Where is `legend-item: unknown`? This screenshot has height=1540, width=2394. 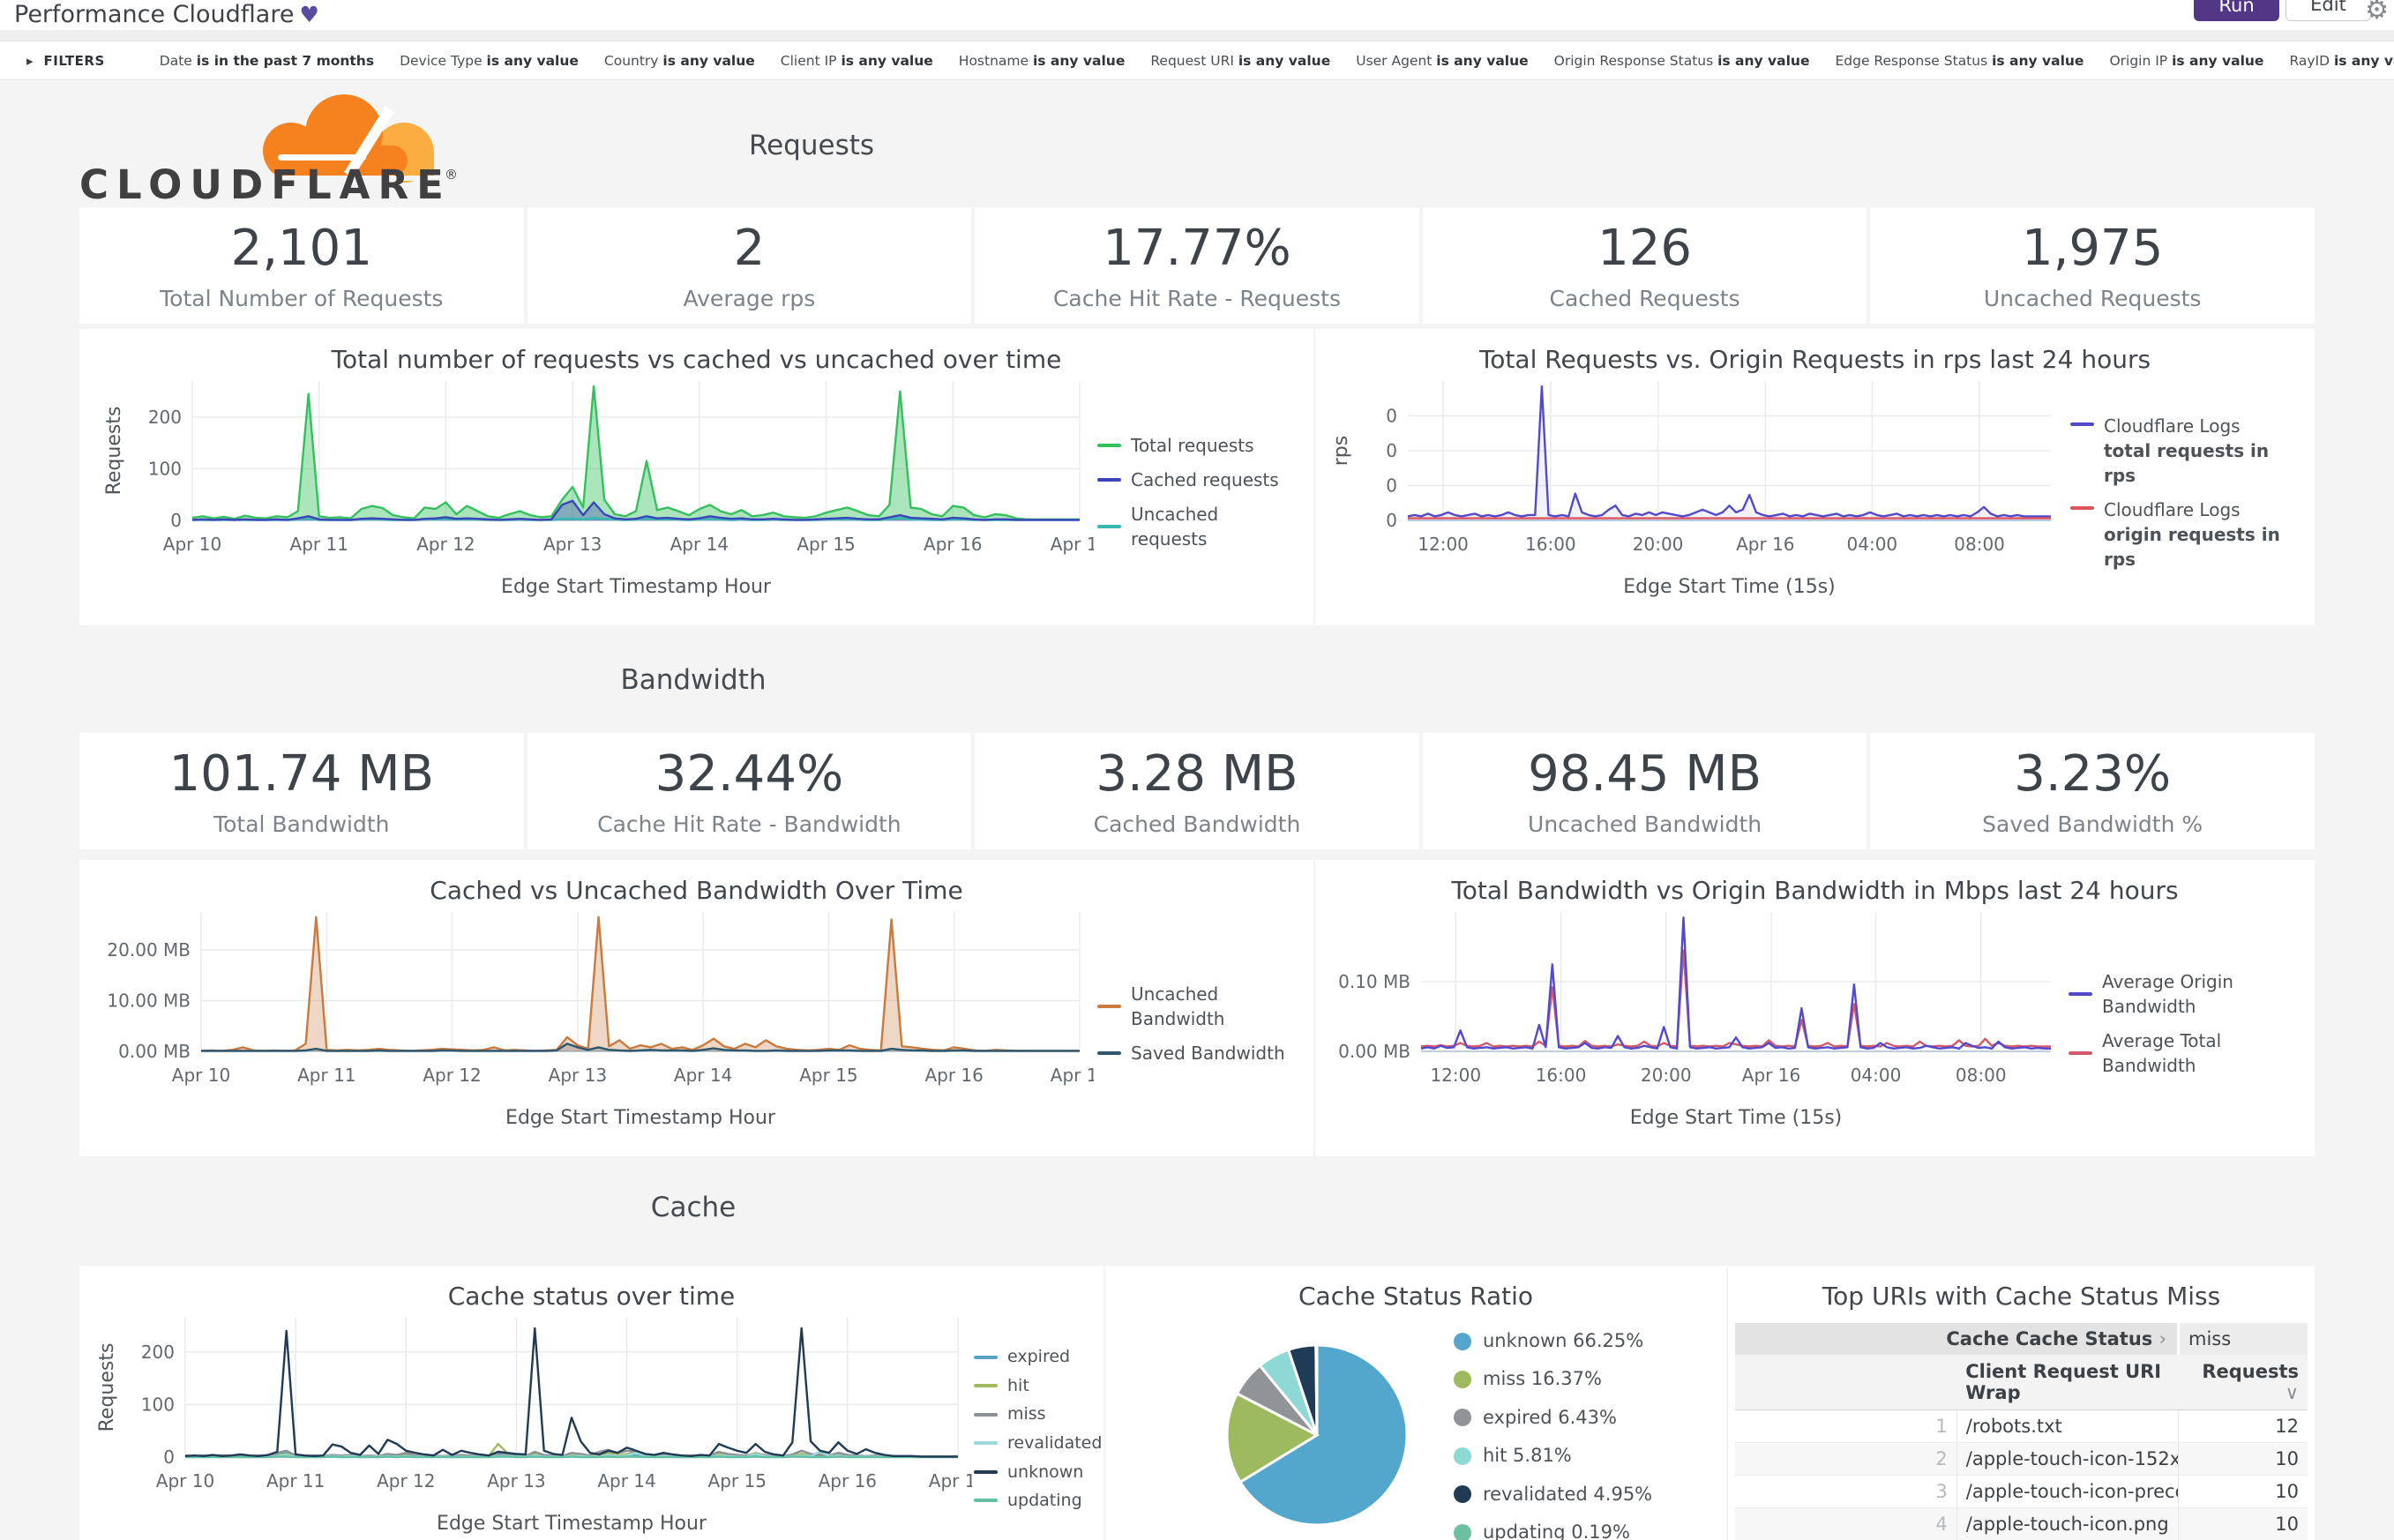
legend-item: unknown is located at coordinates (1035, 1472).